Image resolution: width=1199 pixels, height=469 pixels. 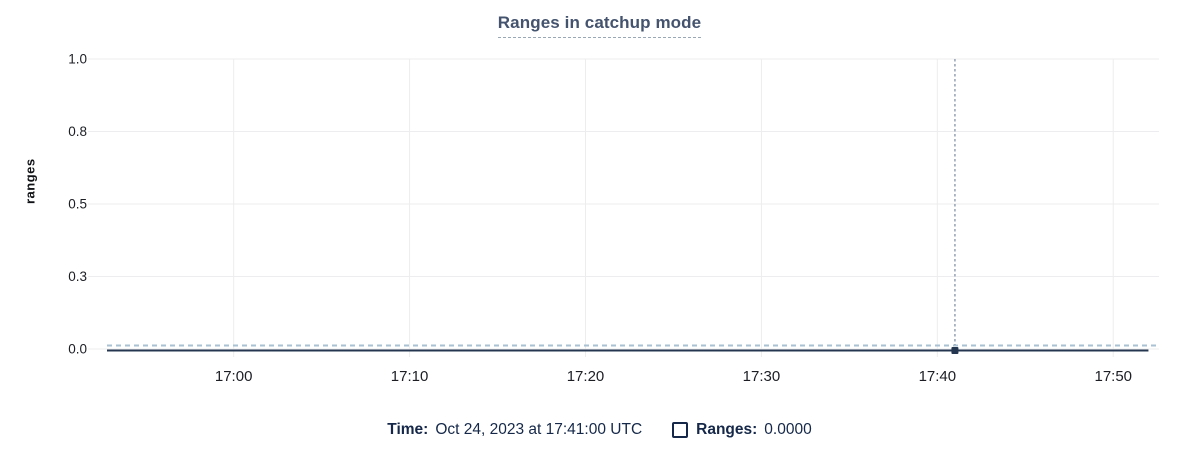 I want to click on chart-title: Ranges in catchup mode, so click(x=599, y=25).